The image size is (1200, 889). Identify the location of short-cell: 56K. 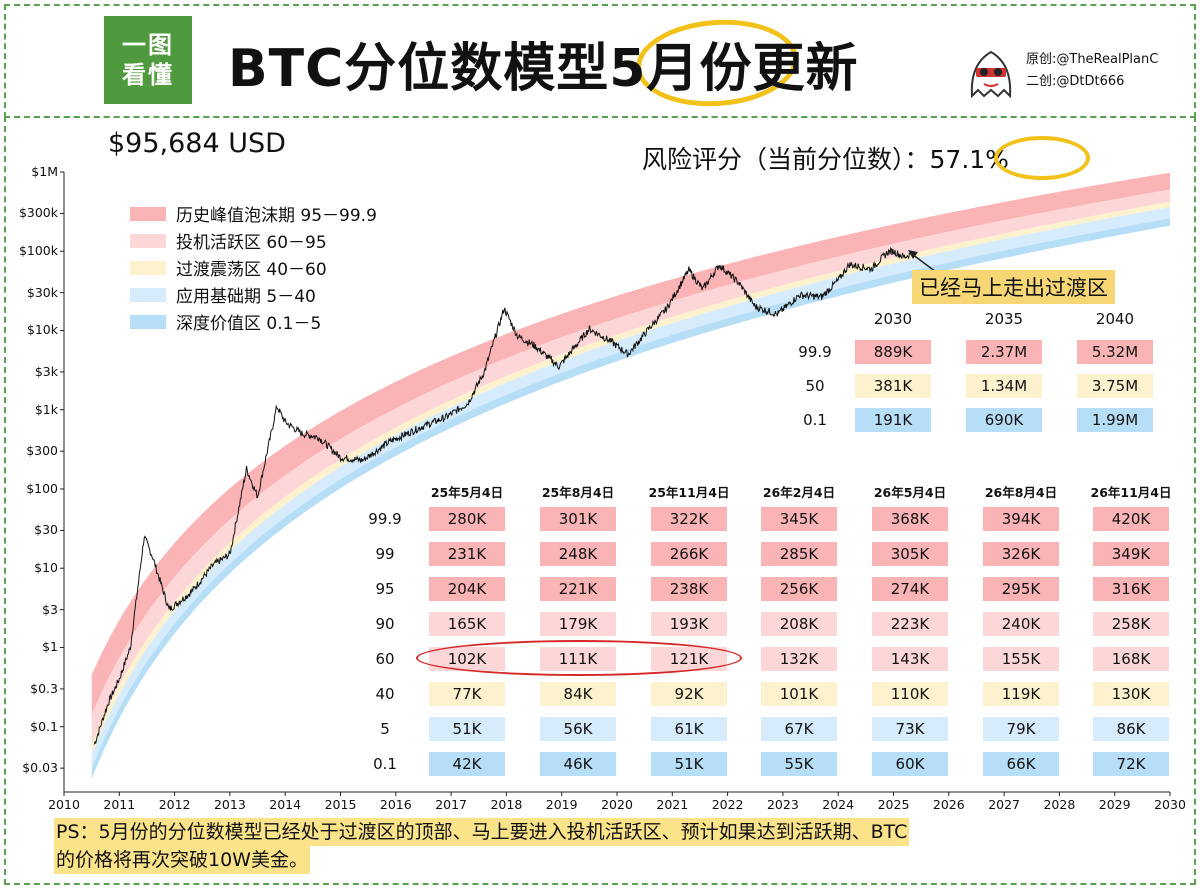
(578, 729).